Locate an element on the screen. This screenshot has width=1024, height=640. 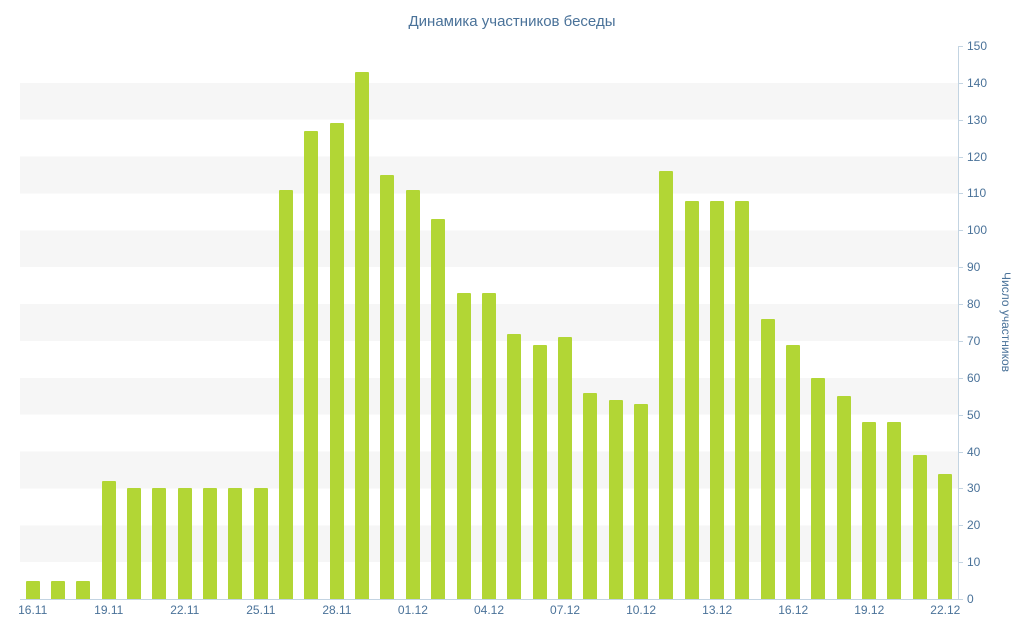
bar-17.11 is located at coordinates (58, 589).